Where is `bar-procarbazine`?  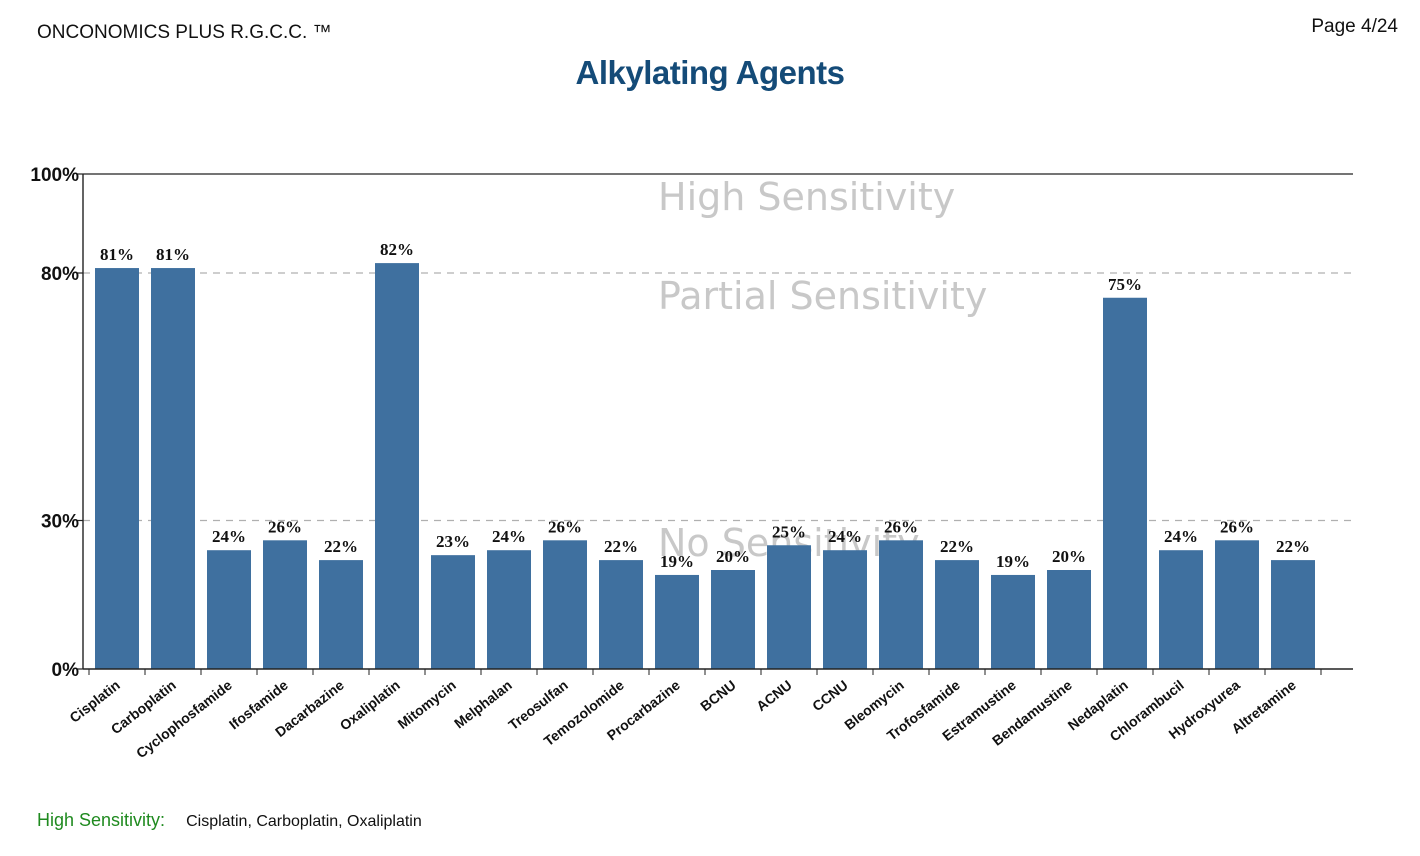
bar-procarbazine is located at coordinates (677, 621).